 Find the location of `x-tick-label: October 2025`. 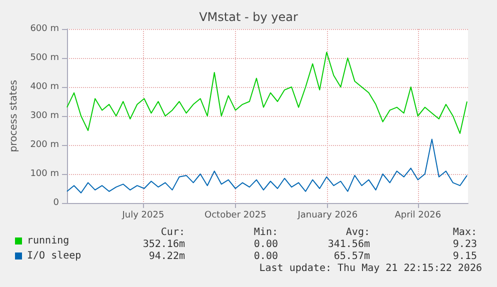

x-tick-label: October 2025 is located at coordinates (235, 215).